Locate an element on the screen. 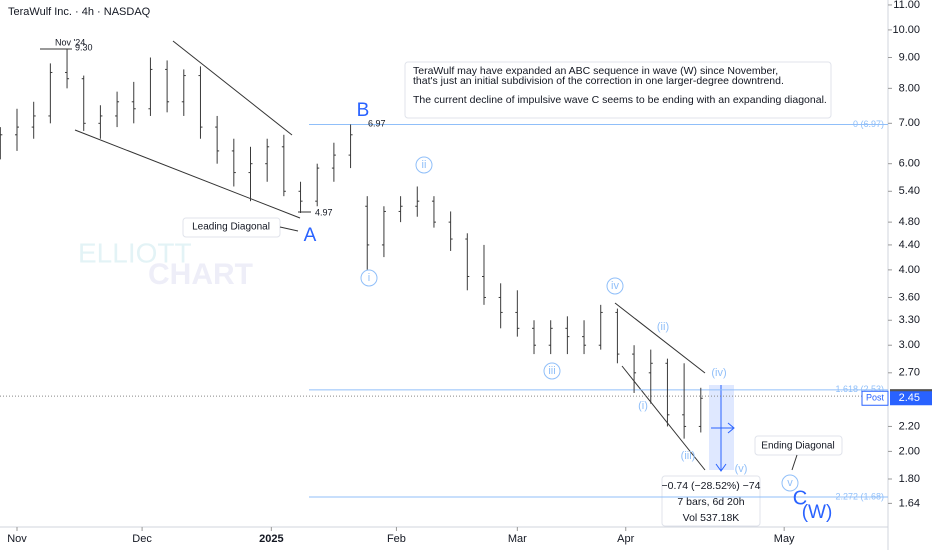  y-tick-label: 3.00 is located at coordinates (909, 345).